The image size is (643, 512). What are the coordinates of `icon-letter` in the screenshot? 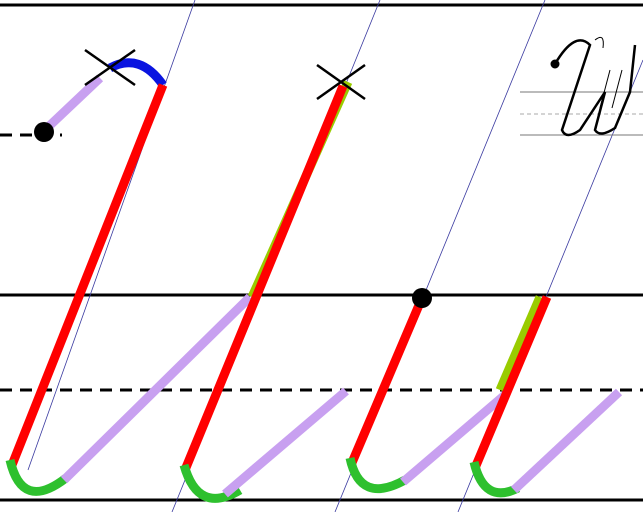 It's located at (595, 88).